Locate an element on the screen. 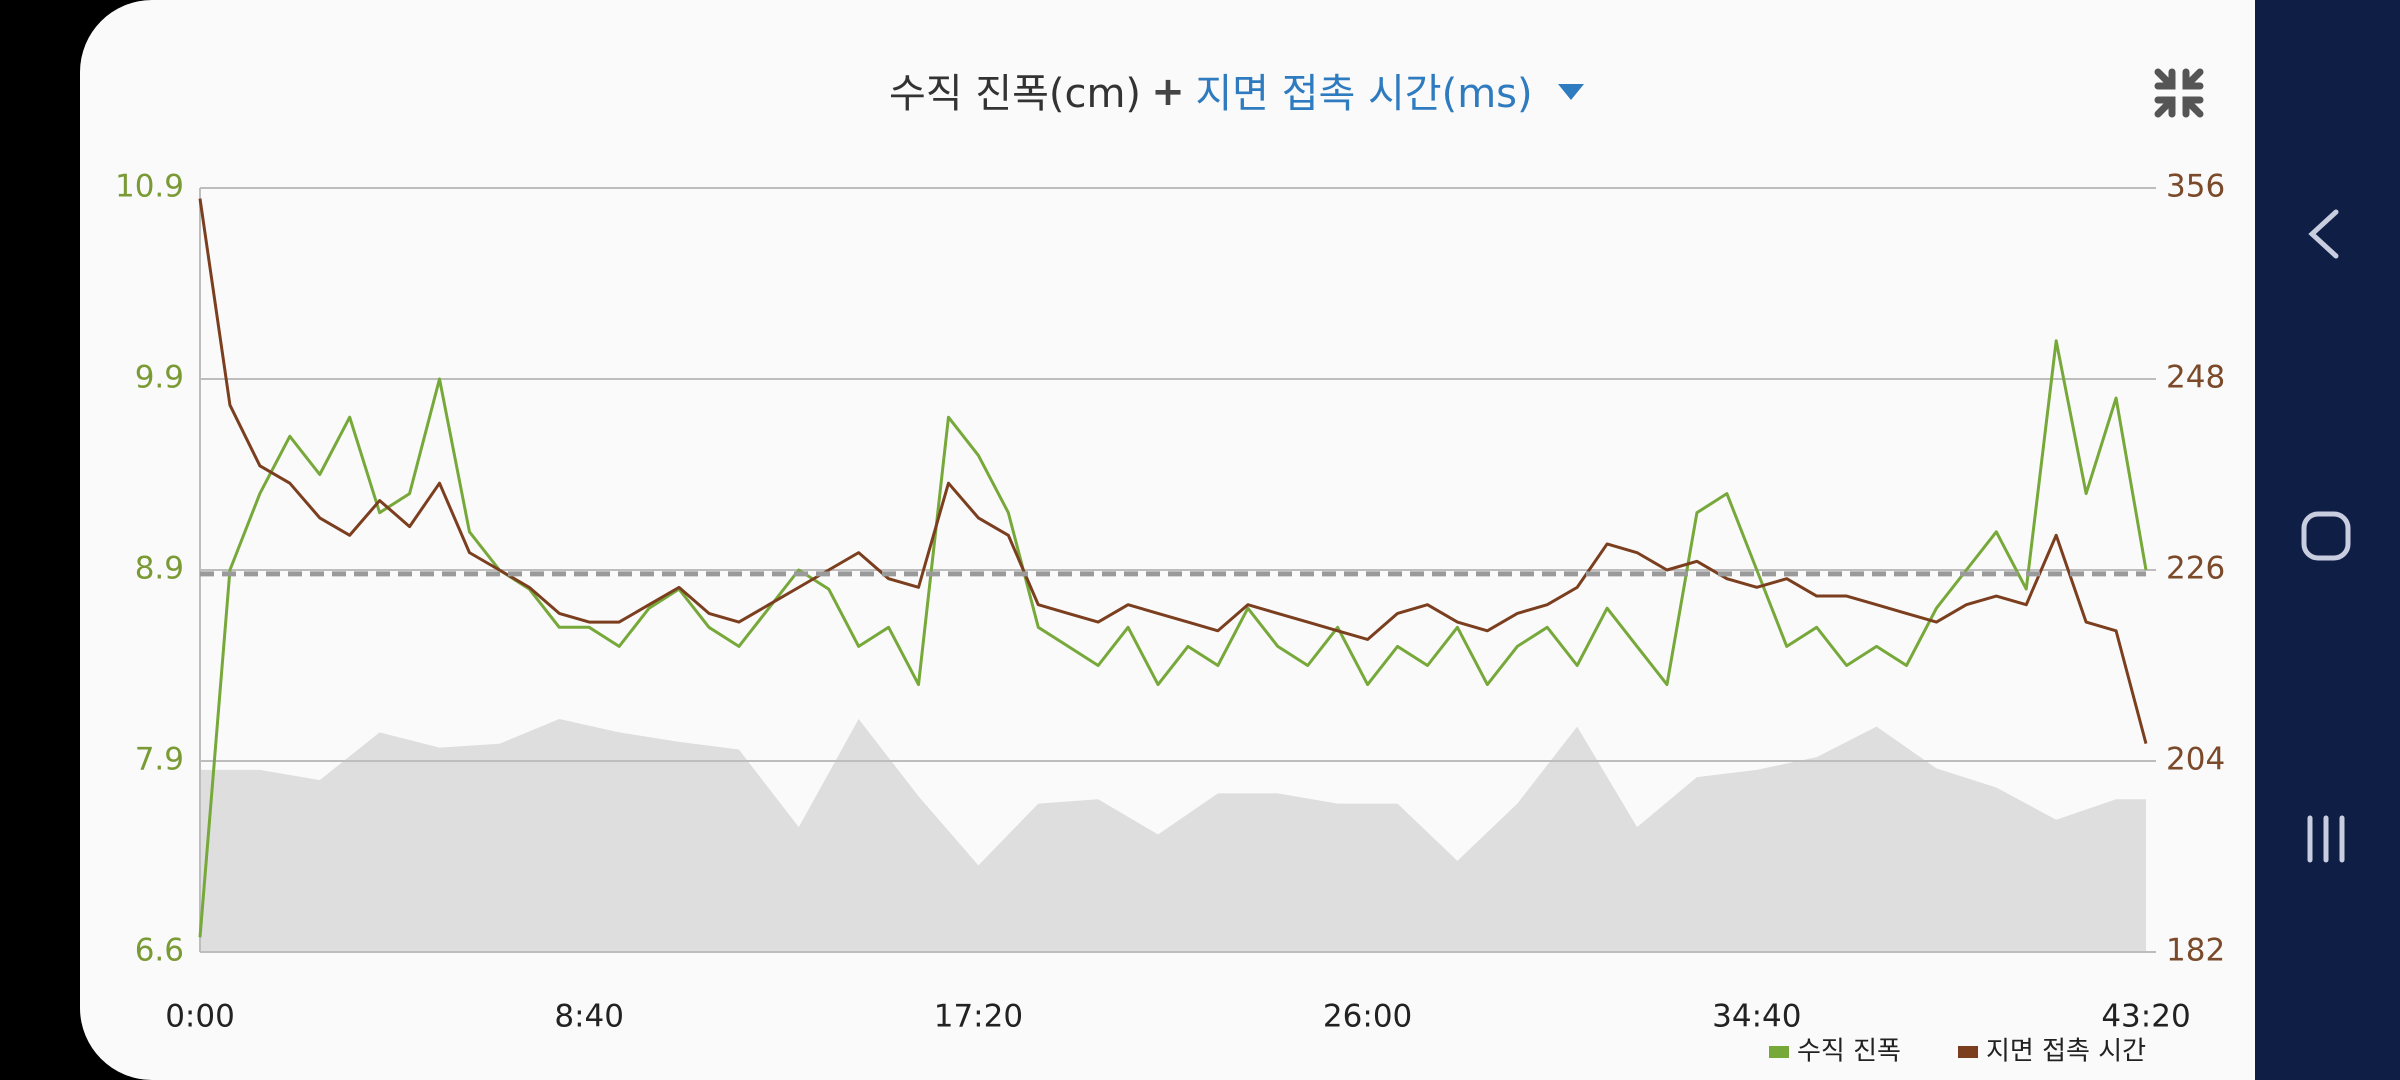 The image size is (2400, 1080). x-tick-label: 43:20 is located at coordinates (2145, 1017).